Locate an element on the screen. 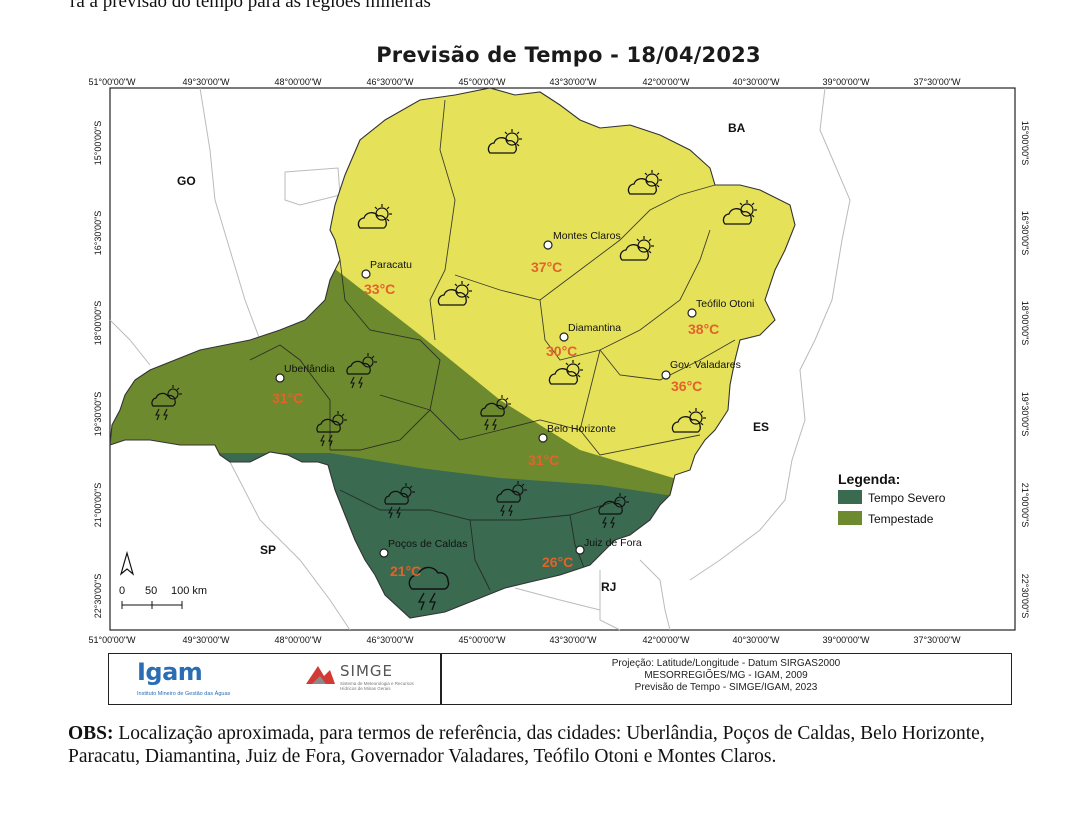 Image resolution: width=1080 pixels, height=829 pixels. lon-label-top: 37°30'00"W is located at coordinates (937, 82).